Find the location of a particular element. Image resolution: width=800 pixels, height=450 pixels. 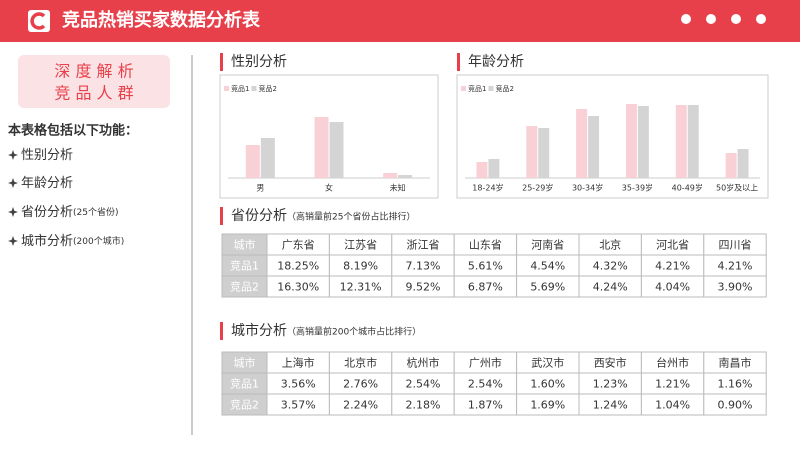

cell-text: 南昌市 is located at coordinates (735, 363).